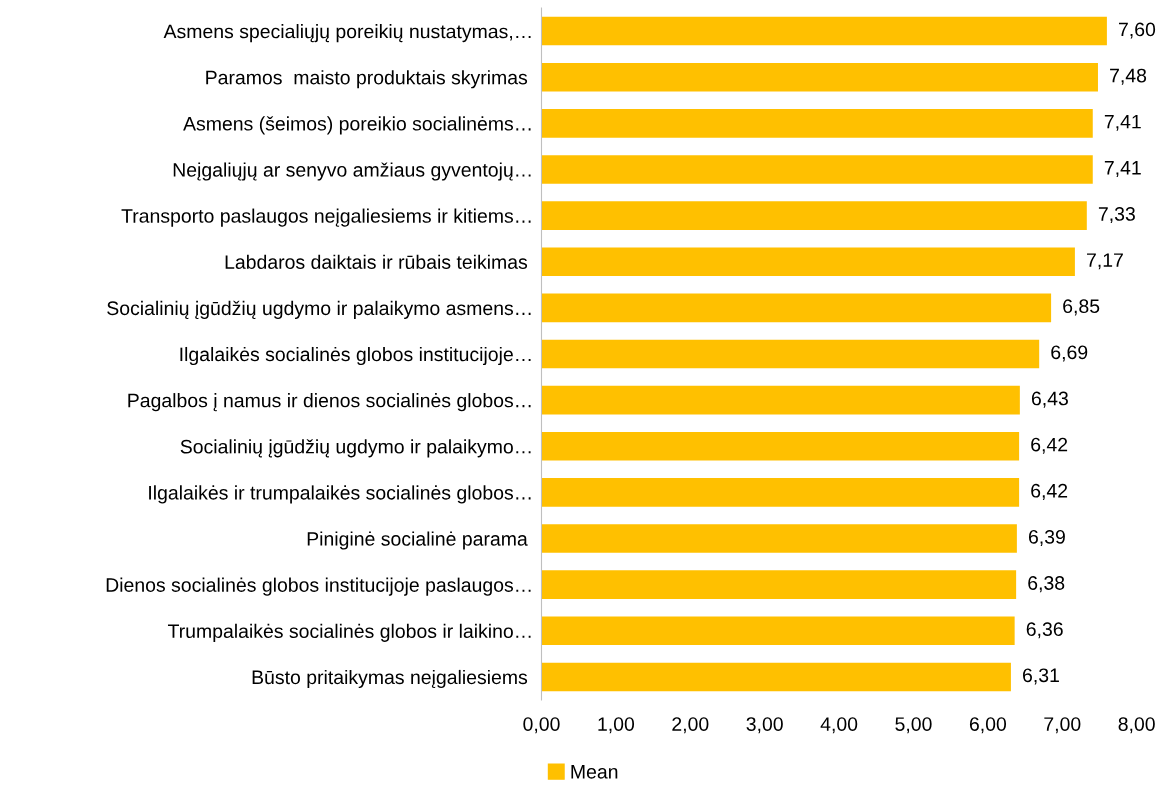  Describe the element at coordinates (764, 725) in the screenshot. I see `x-tick-label: 3,00` at that location.